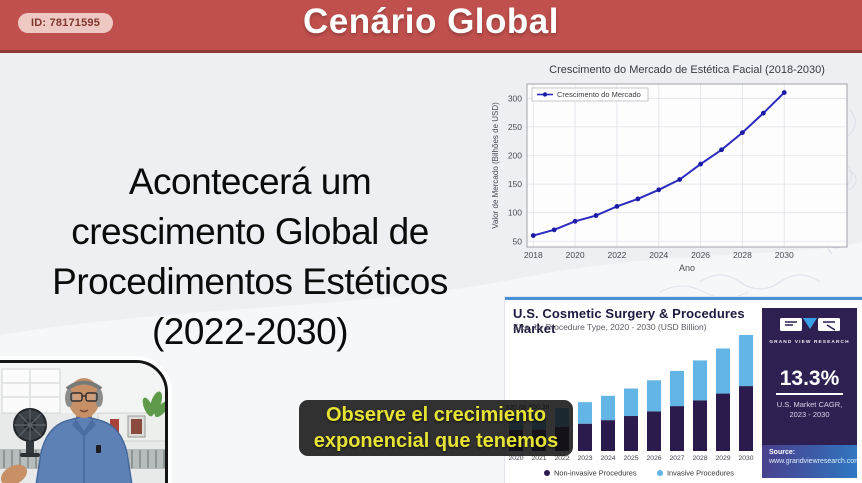  Describe the element at coordinates (676, 458) in the screenshot. I see `svg-text: 2027` at that location.